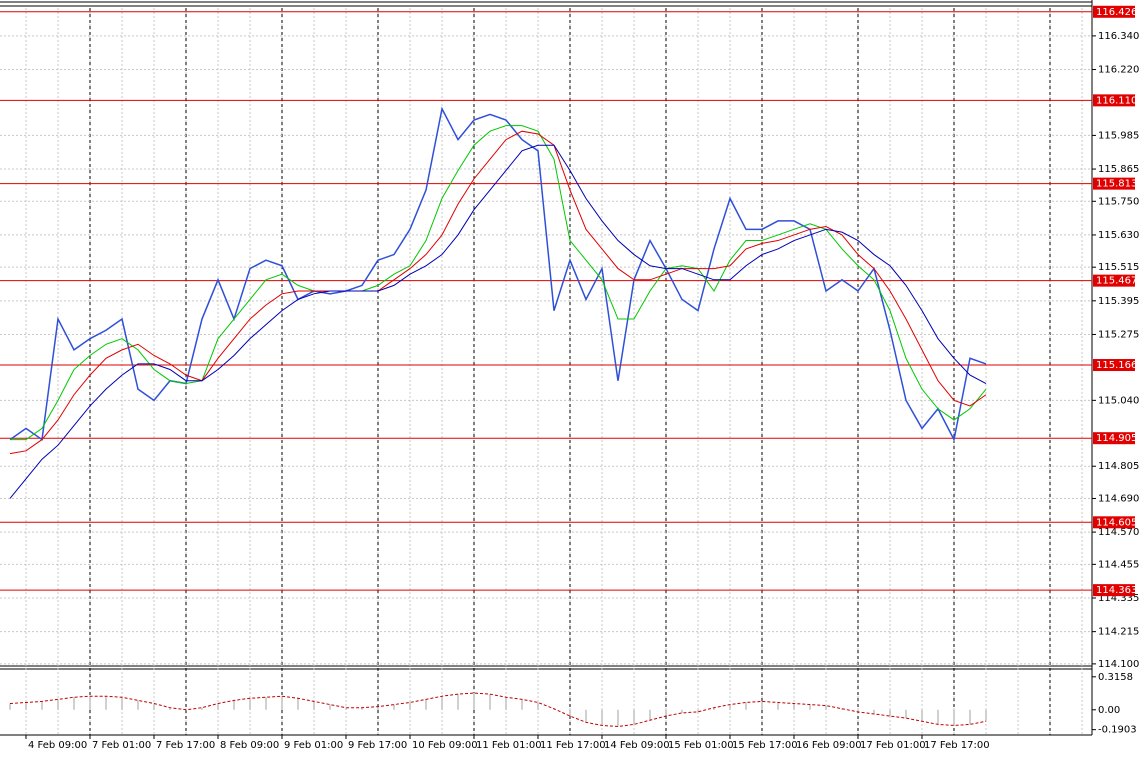 The width and height of the screenshot is (1140, 757). I want to click on x-tick-label: 7 Feb 17:00, so click(185, 745).